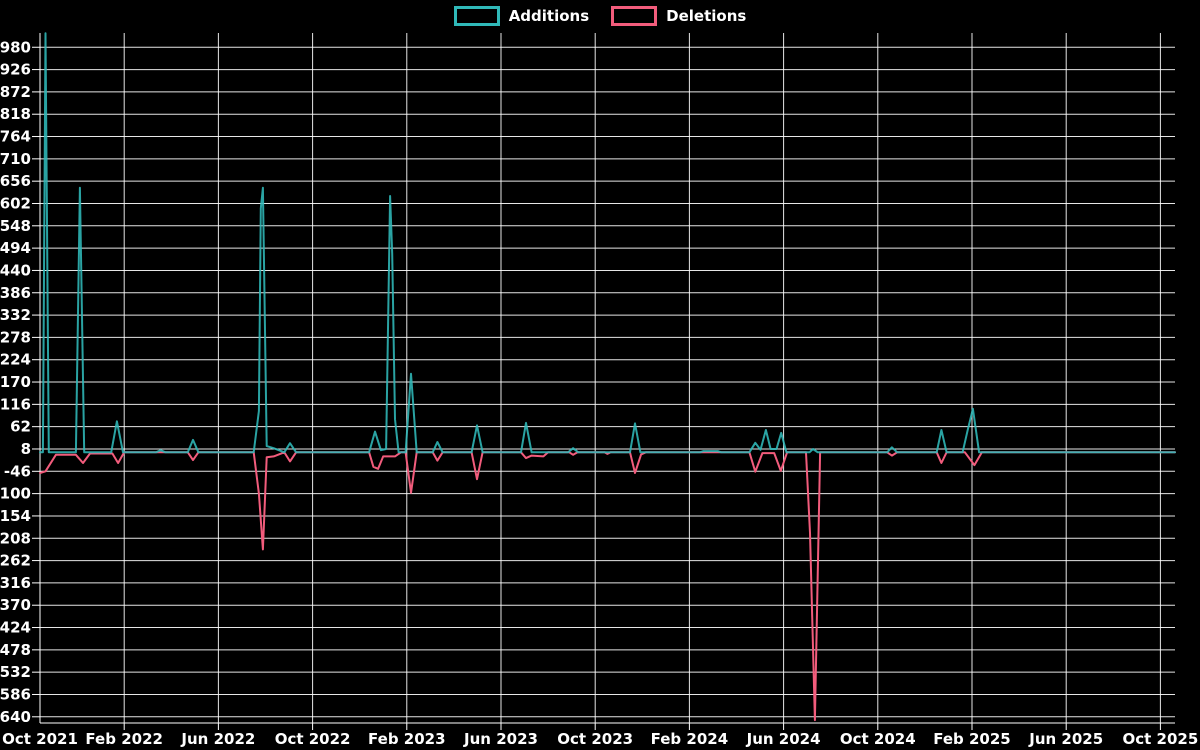 The height and width of the screenshot is (750, 1200). Describe the element at coordinates (15, 516) in the screenshot. I see `y-tick-label: -154` at that location.